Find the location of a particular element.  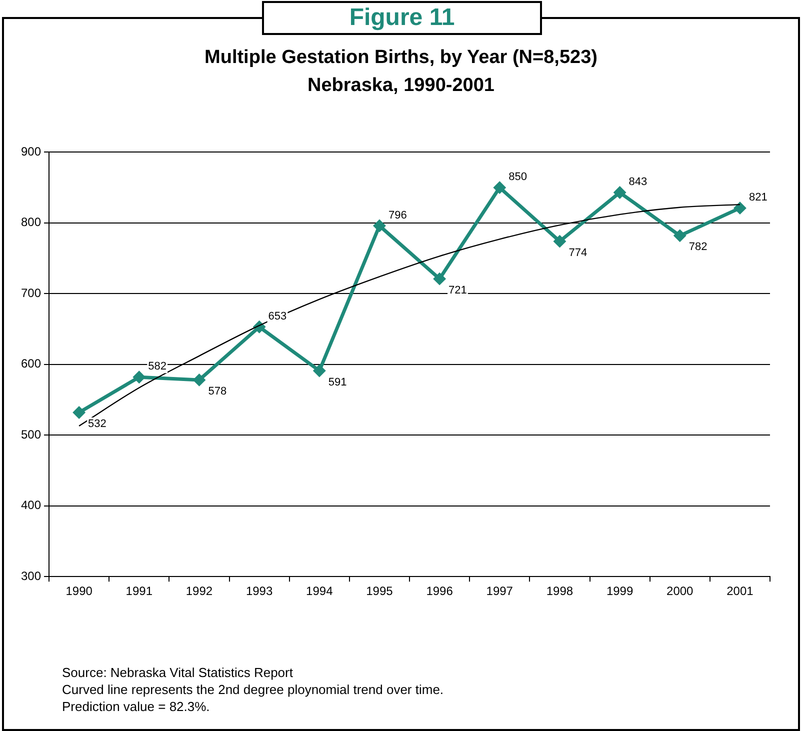

x-tick-label: 1995 is located at coordinates (380, 591).